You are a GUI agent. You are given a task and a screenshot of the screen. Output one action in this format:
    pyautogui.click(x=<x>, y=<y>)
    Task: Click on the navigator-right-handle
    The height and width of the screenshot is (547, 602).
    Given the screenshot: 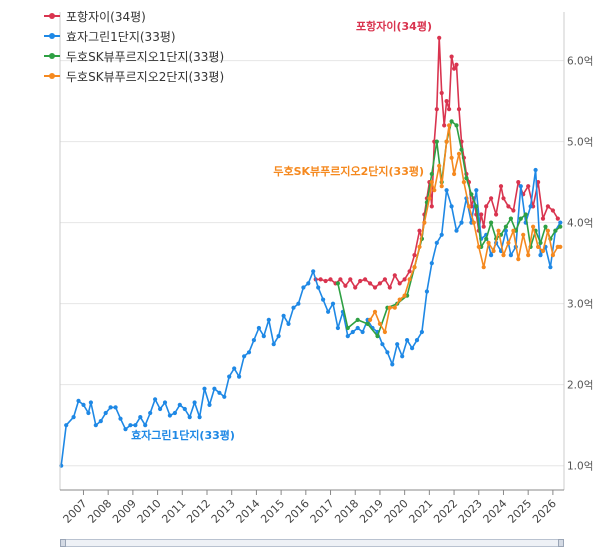 What is the action you would take?
    pyautogui.click(x=561, y=543)
    